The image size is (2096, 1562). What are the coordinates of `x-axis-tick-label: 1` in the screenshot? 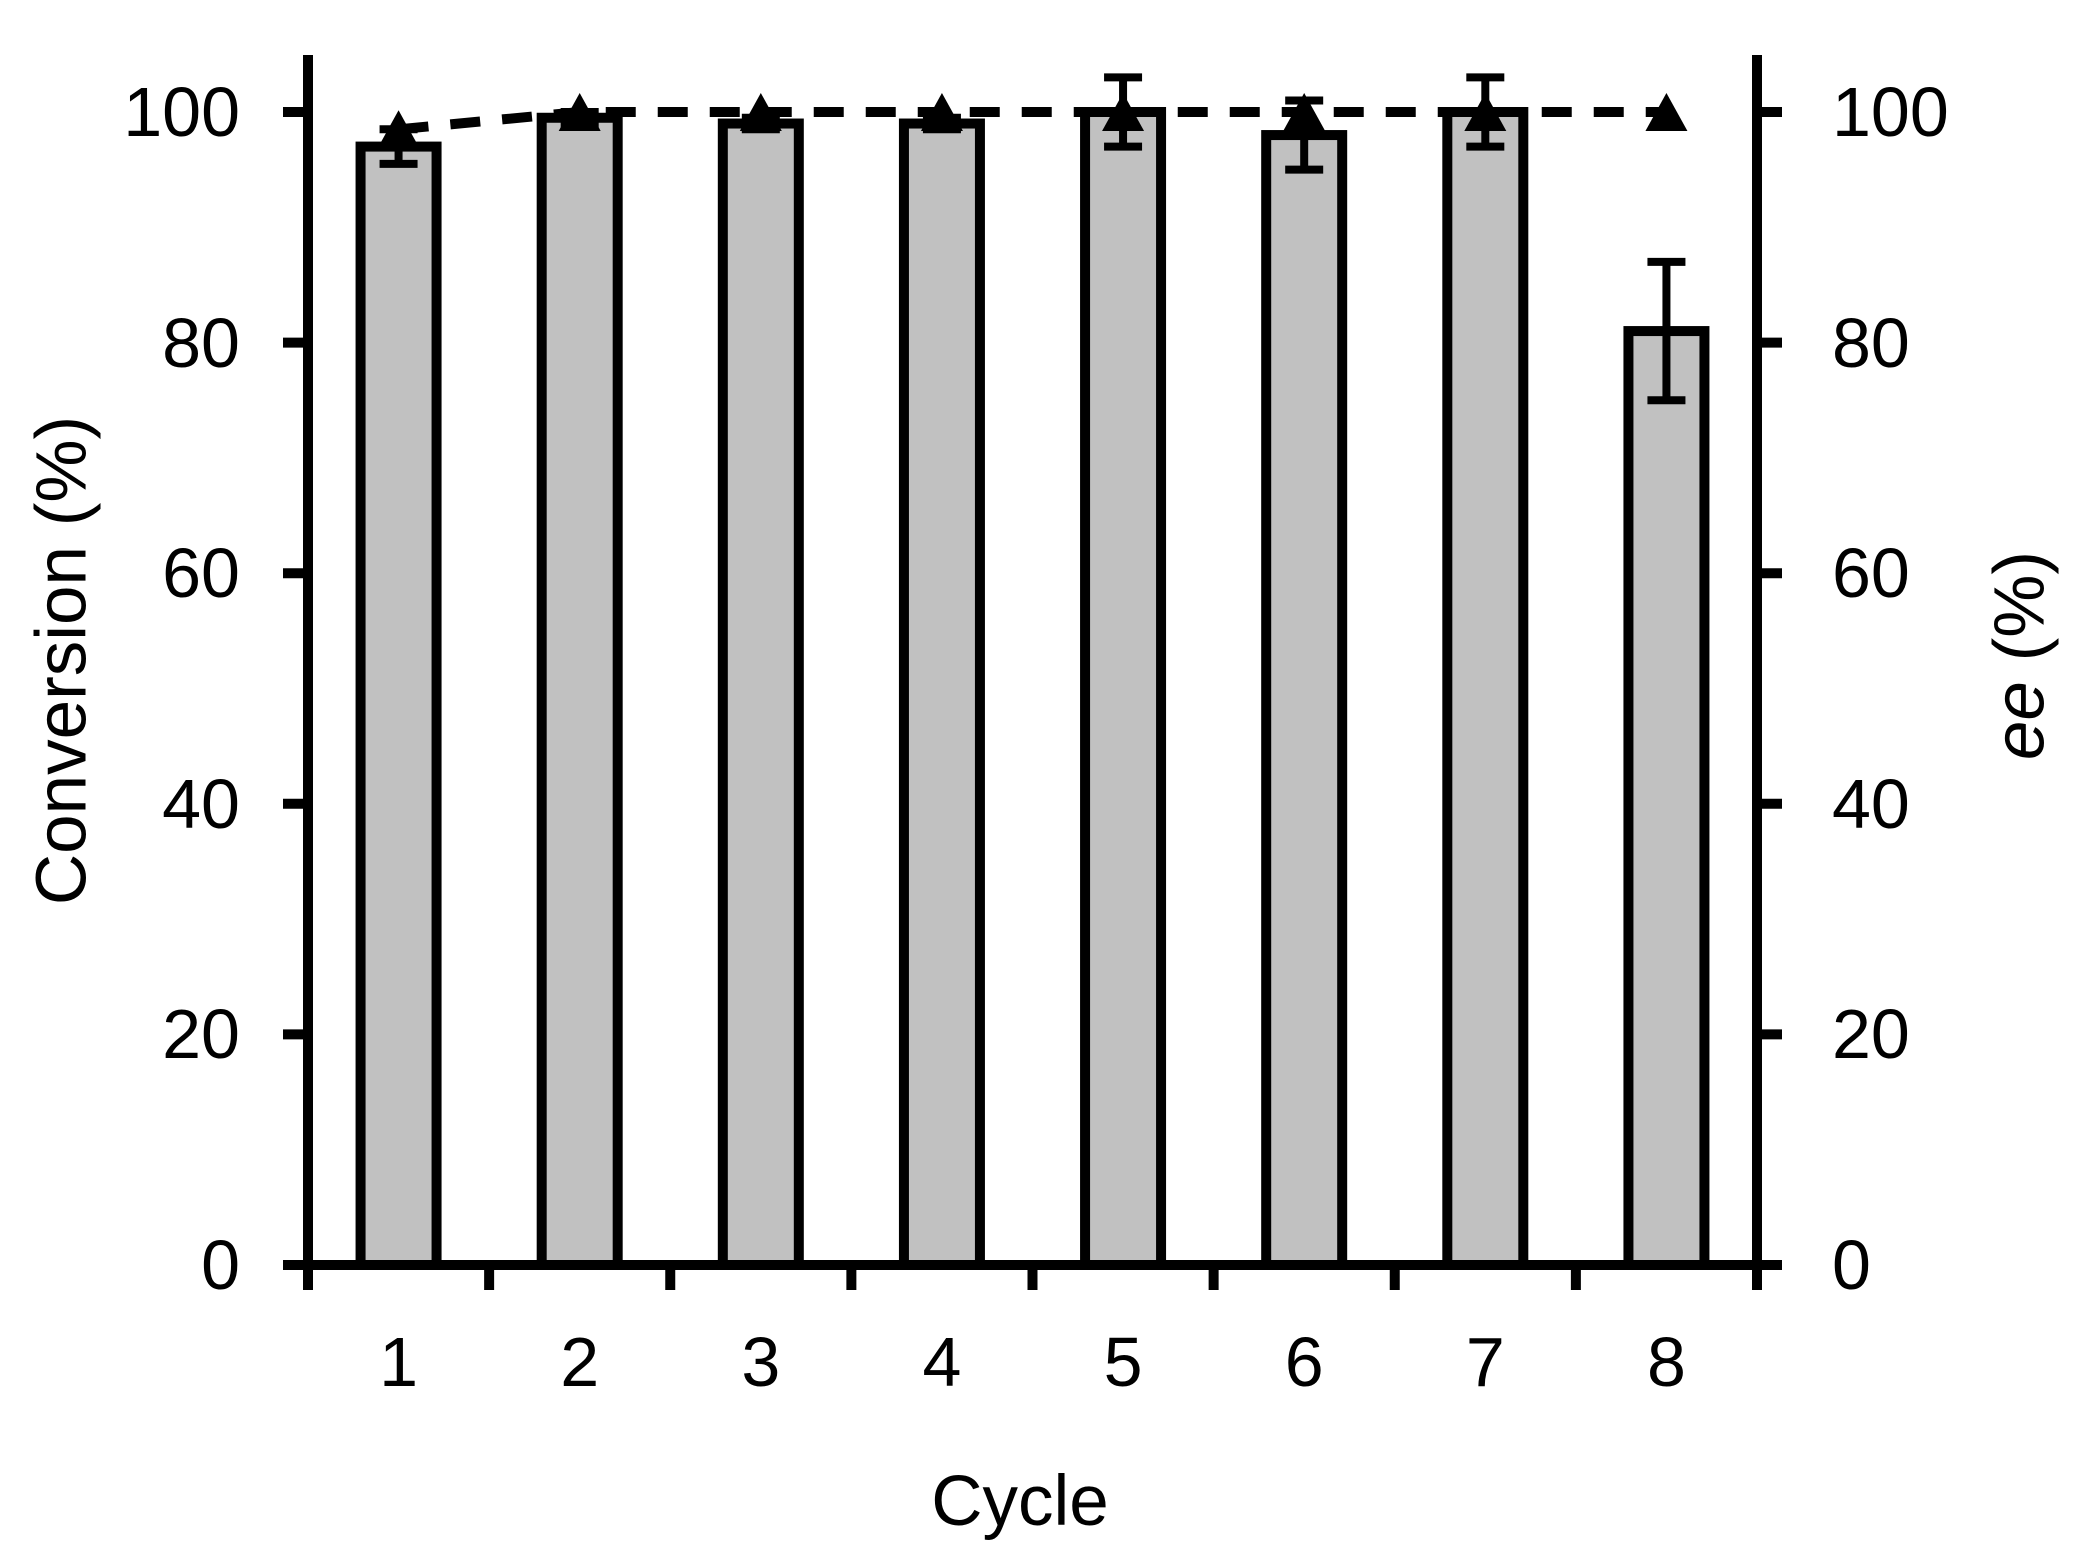 It's located at (399, 1362).